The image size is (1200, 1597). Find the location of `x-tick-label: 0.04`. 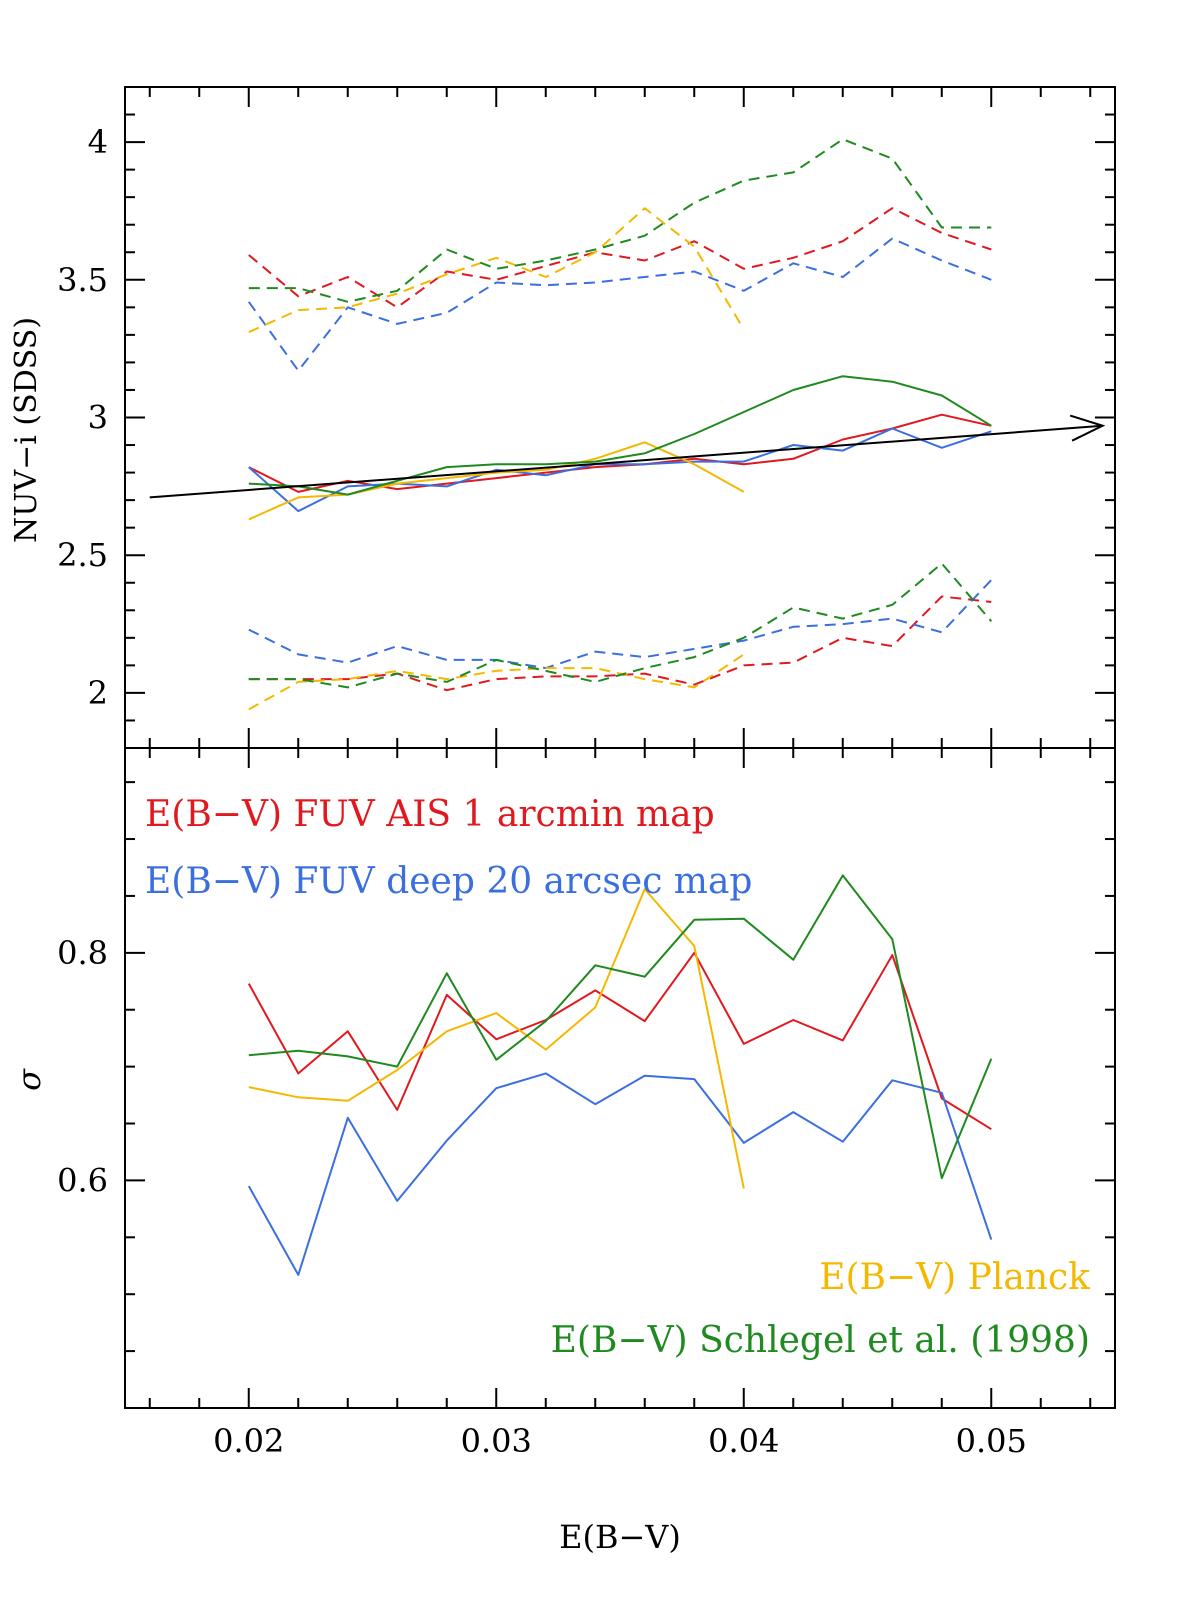

x-tick-label: 0.04 is located at coordinates (743, 1441).